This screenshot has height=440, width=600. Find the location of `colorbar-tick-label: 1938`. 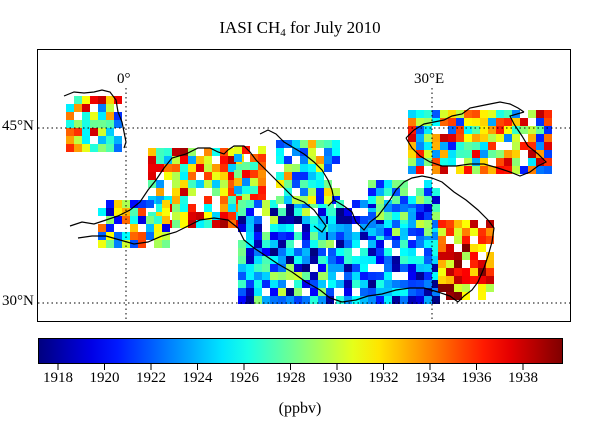

colorbar-tick-label: 1938 is located at coordinates (523, 378).